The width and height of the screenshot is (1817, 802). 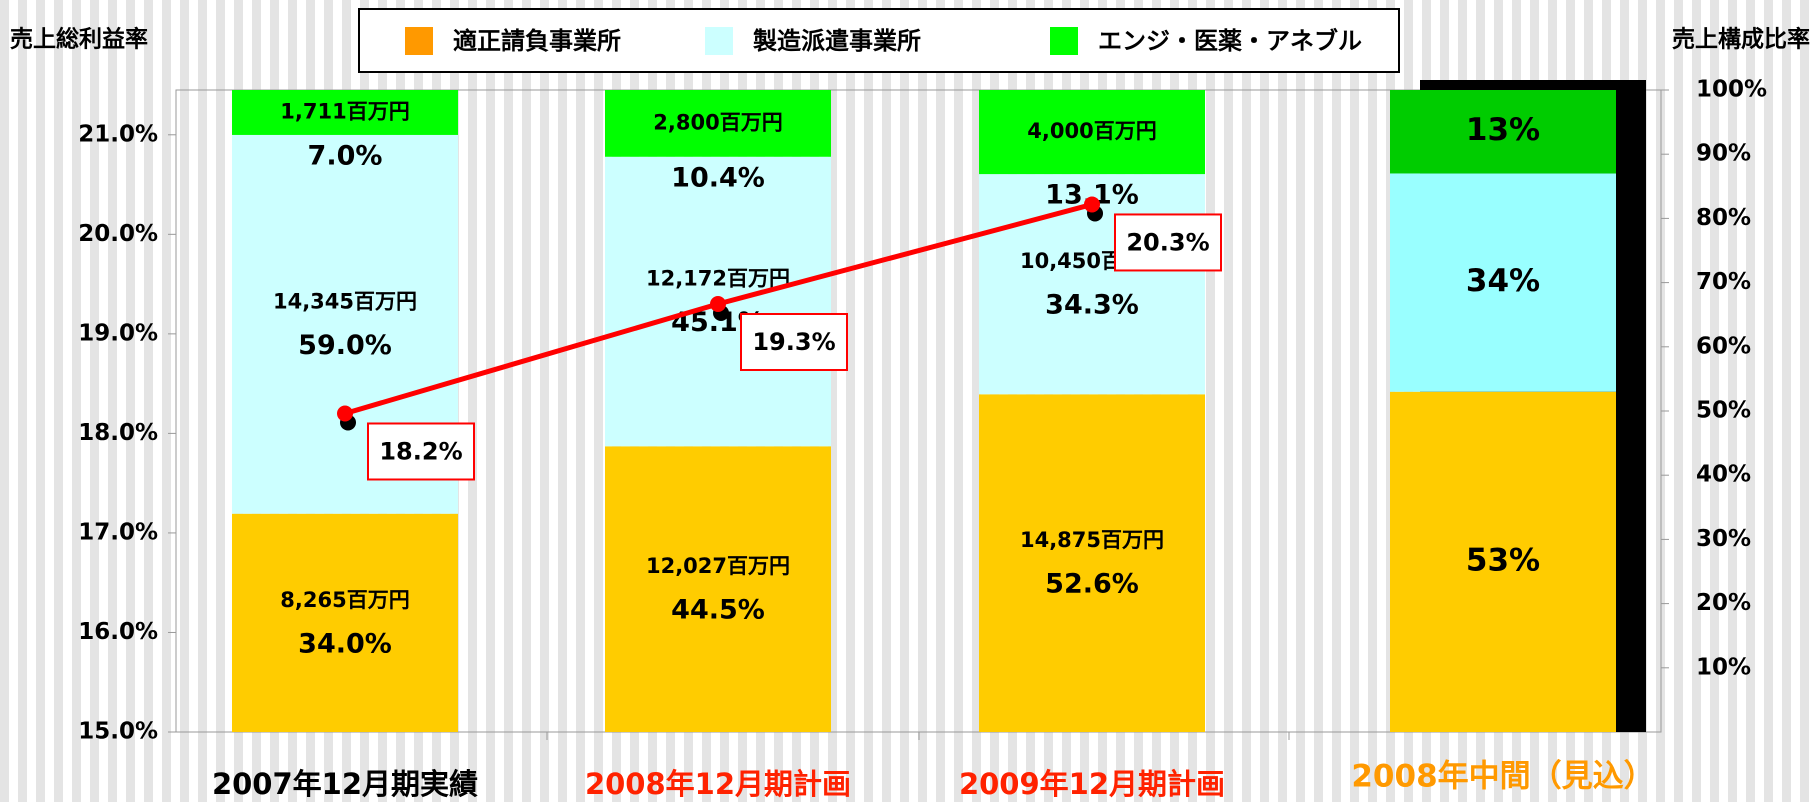 I want to click on legend-box, so click(x=879, y=40).